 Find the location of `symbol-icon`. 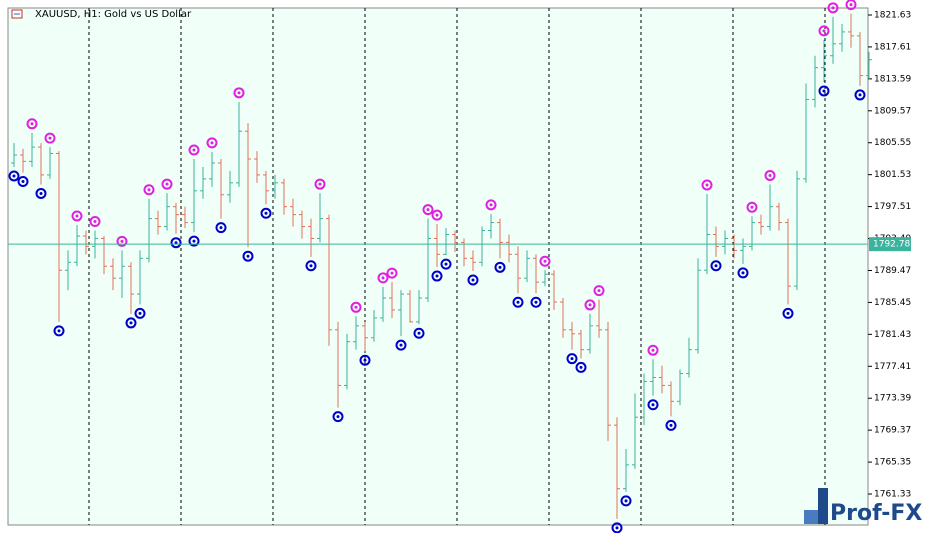

symbol-icon is located at coordinates (17, 14).